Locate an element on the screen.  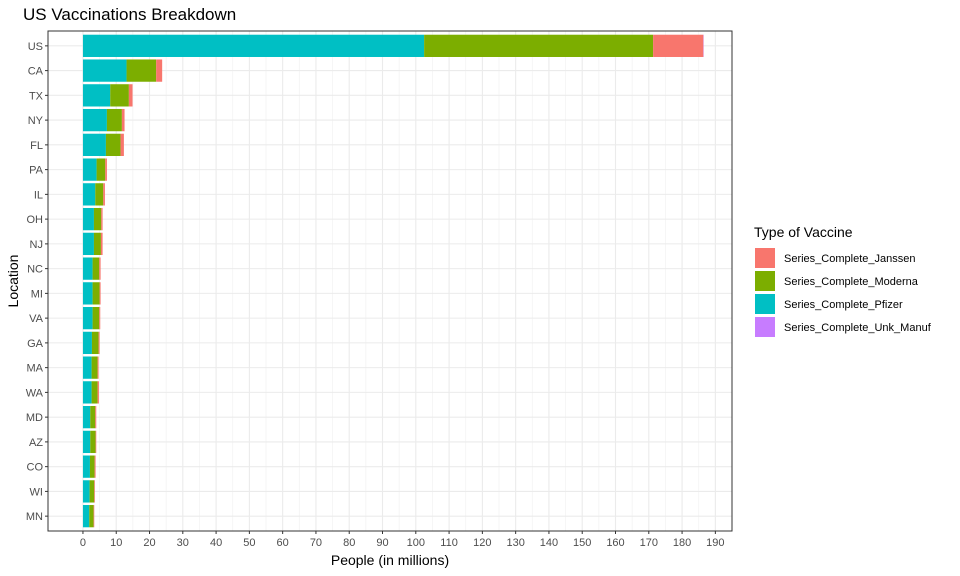
x-tick-label: 70 is located at coordinates (316, 543).